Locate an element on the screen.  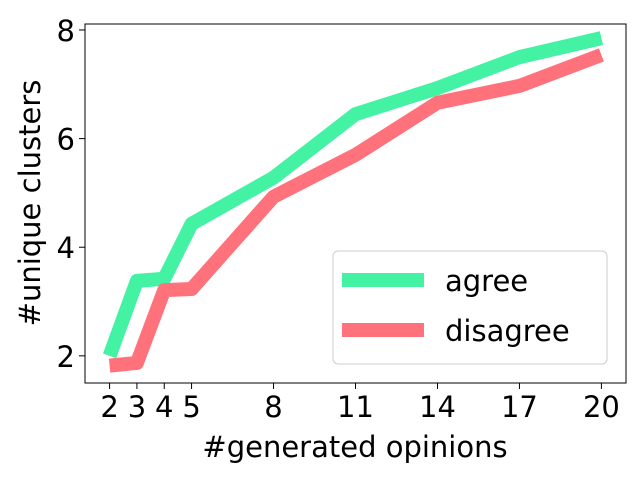
x-tick-label: 17 is located at coordinates (519, 407).